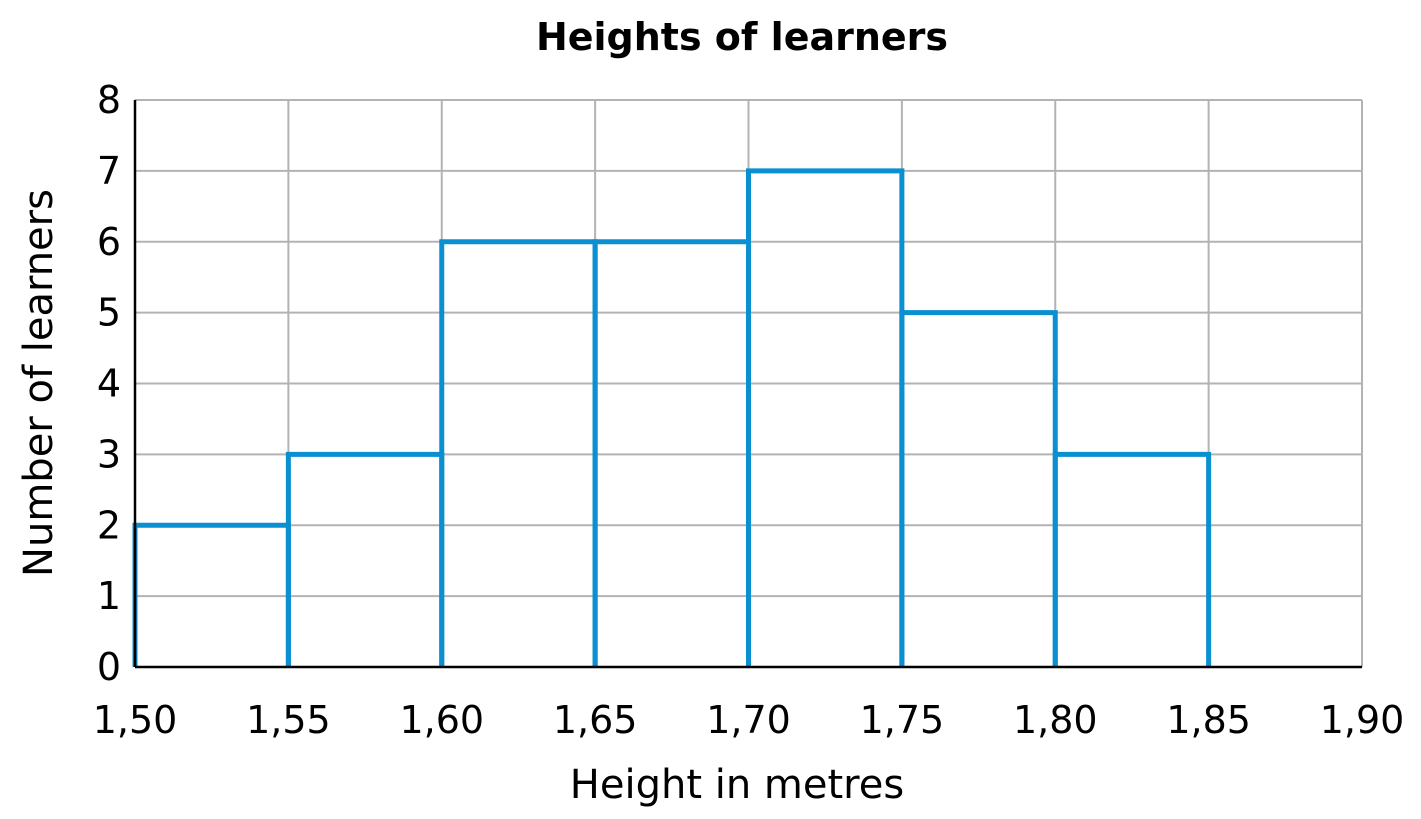 Image resolution: width=1421 pixels, height=819 pixels. What do you see at coordinates (109, 100) in the screenshot?
I see `y-tick-label: 8` at bounding box center [109, 100].